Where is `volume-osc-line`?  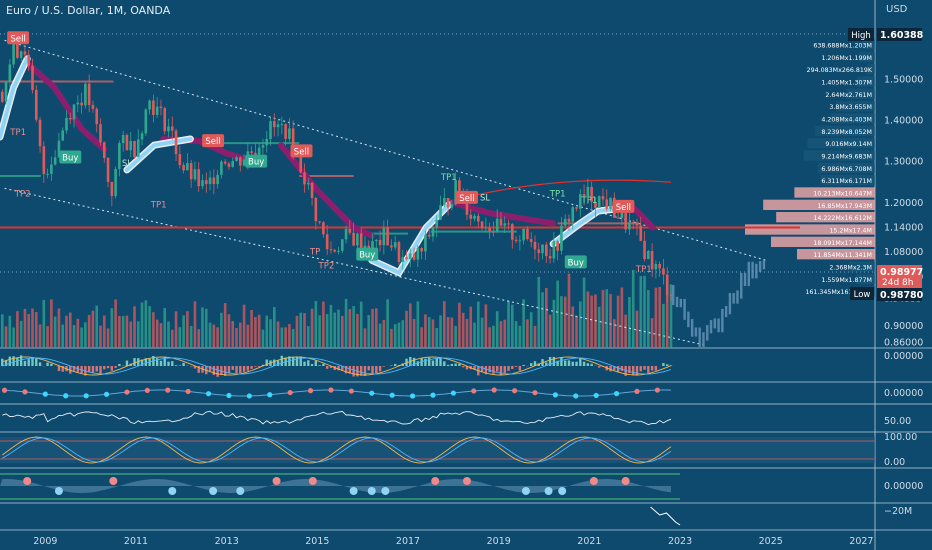 volume-osc-line is located at coordinates (665, 516).